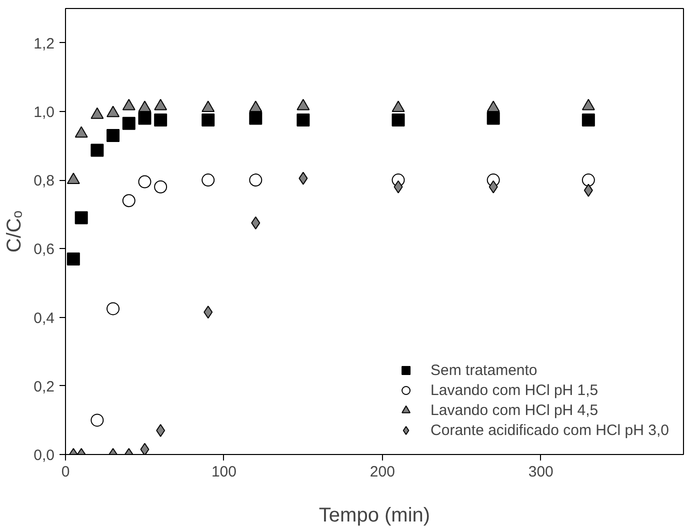 The height and width of the screenshot is (529, 688). I want to click on x-tick-label: 300, so click(541, 472).